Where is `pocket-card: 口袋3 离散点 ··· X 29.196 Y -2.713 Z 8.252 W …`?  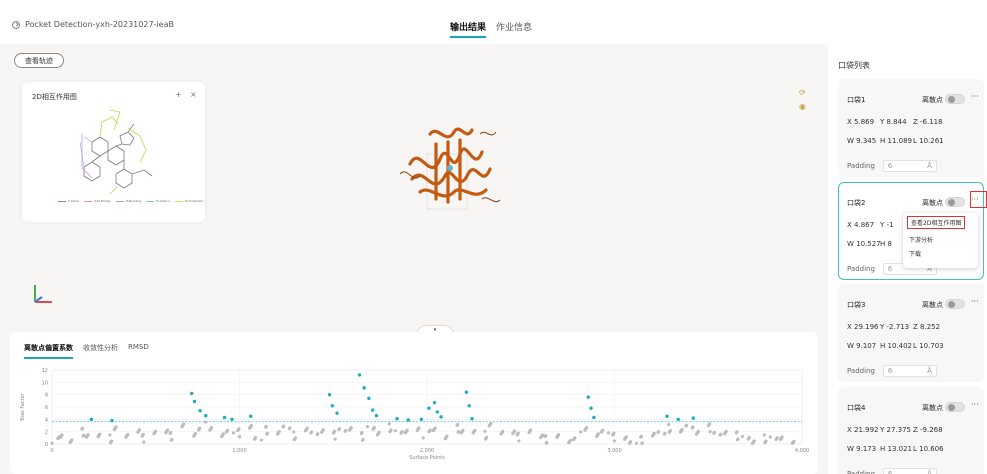 pocket-card: 口袋3 离散点 ··· X 29.196 Y -2.713 Z 8.252 W … is located at coordinates (911, 333).